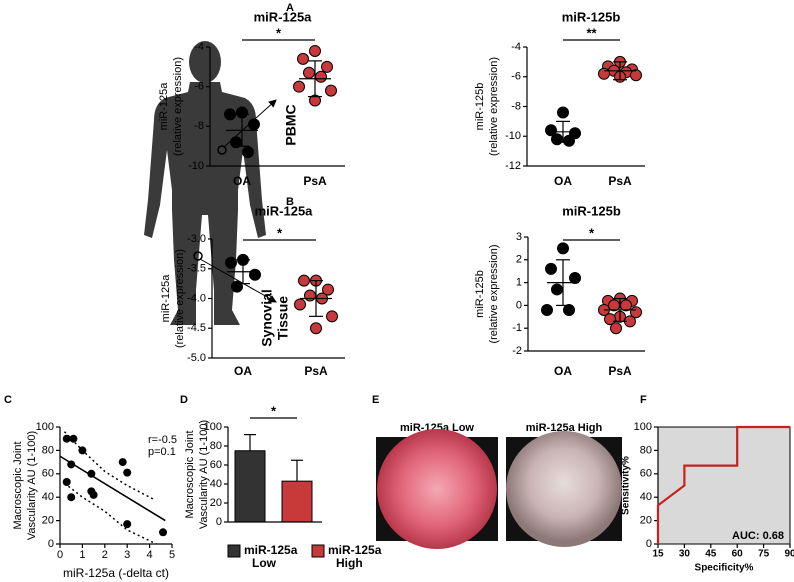  What do you see at coordinates (199, 87) in the screenshot?
I see `y-tick-label: -6` at bounding box center [199, 87].